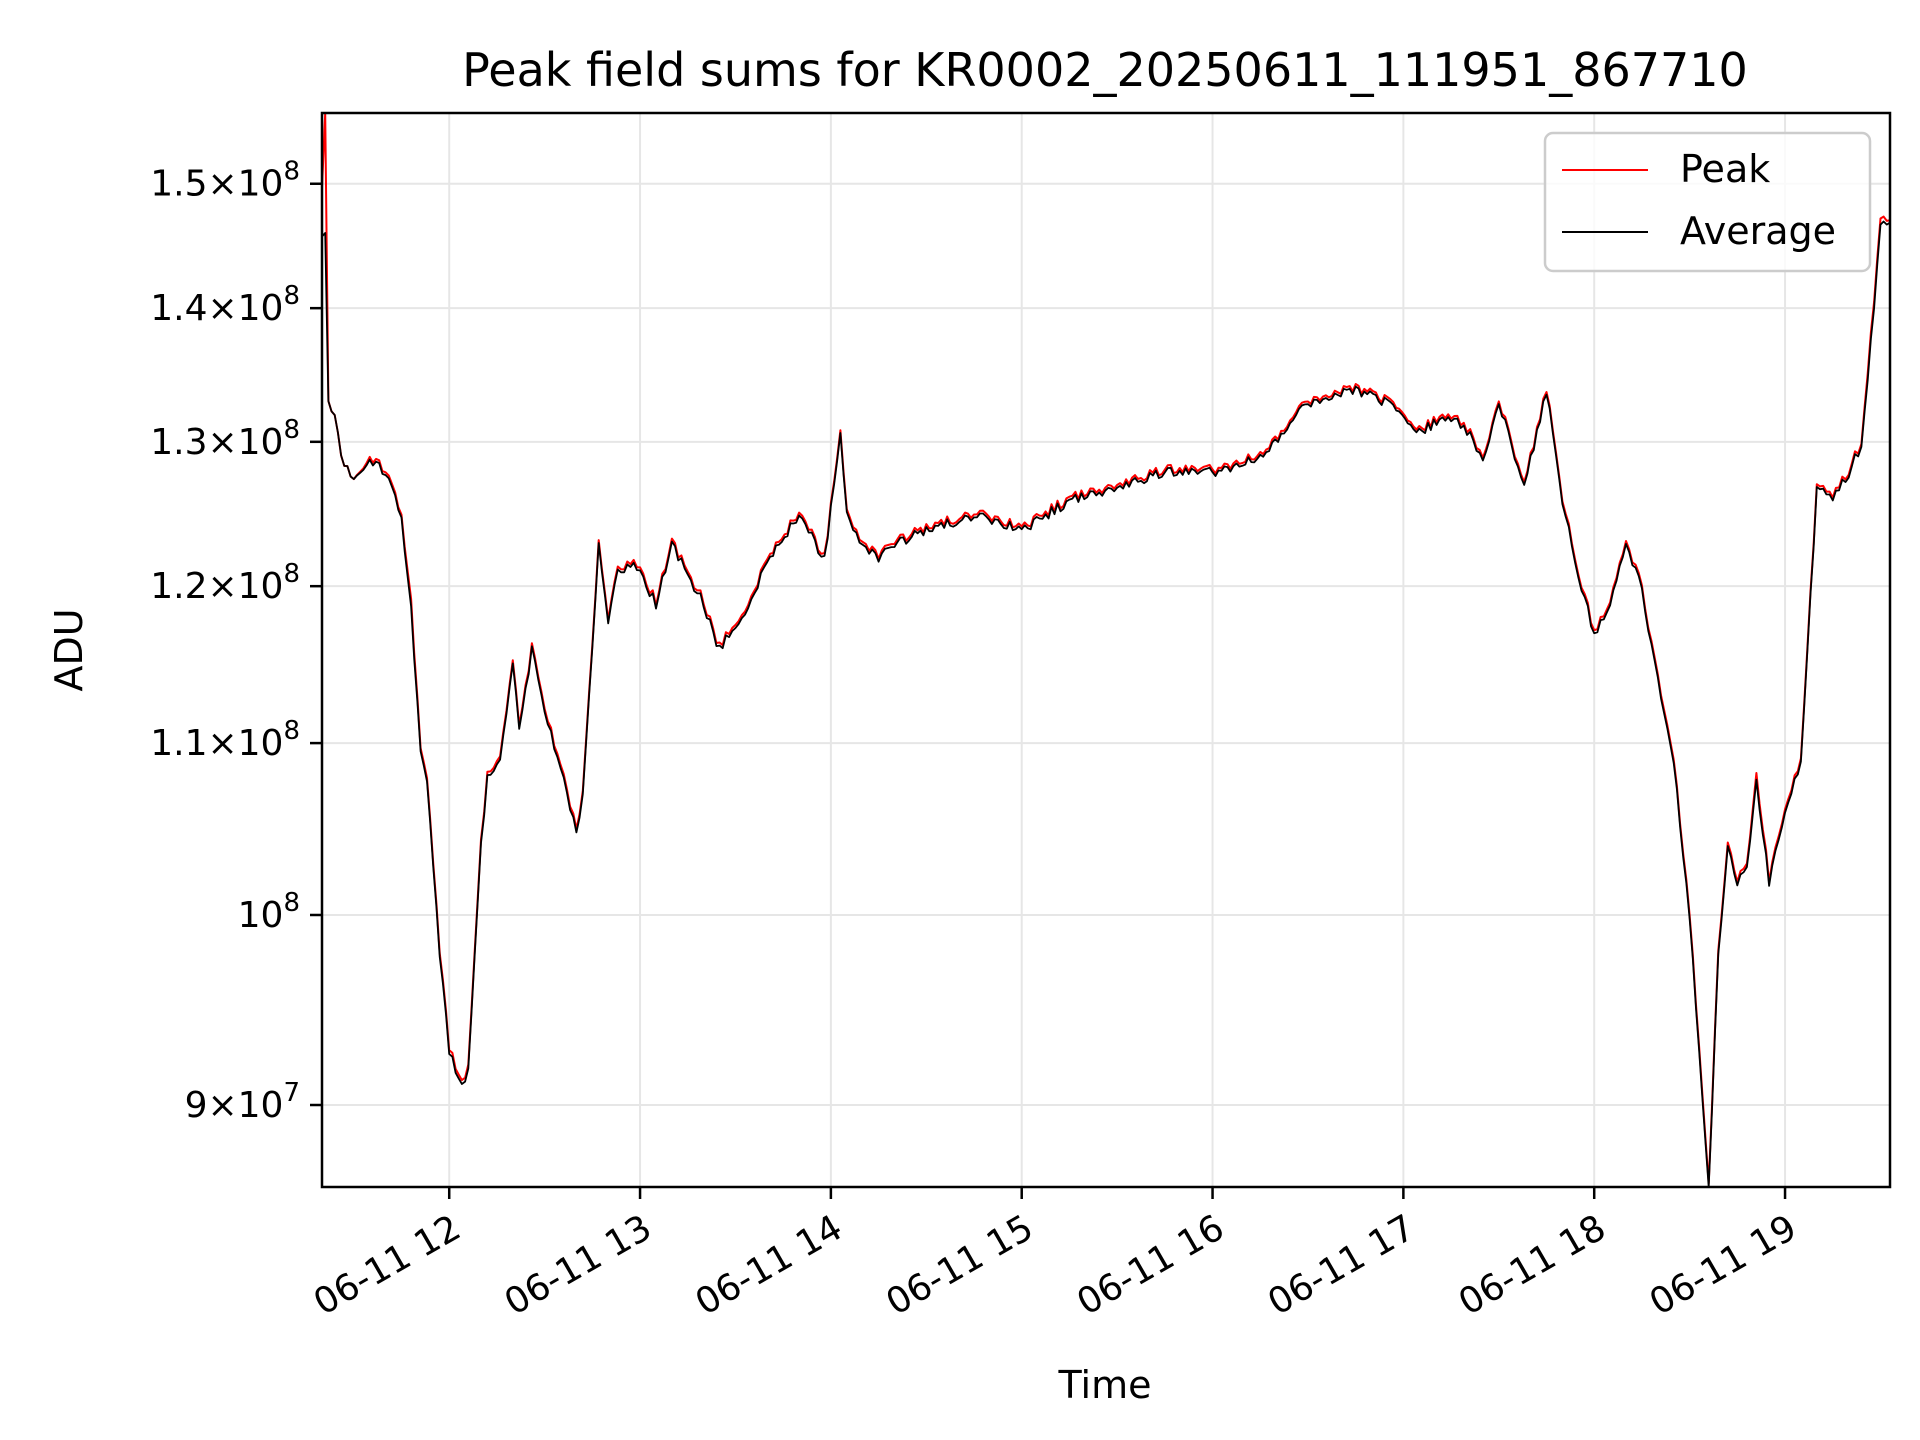  What do you see at coordinates (1725, 169) in the screenshot?
I see `legend-label-peak: Peak` at bounding box center [1725, 169].